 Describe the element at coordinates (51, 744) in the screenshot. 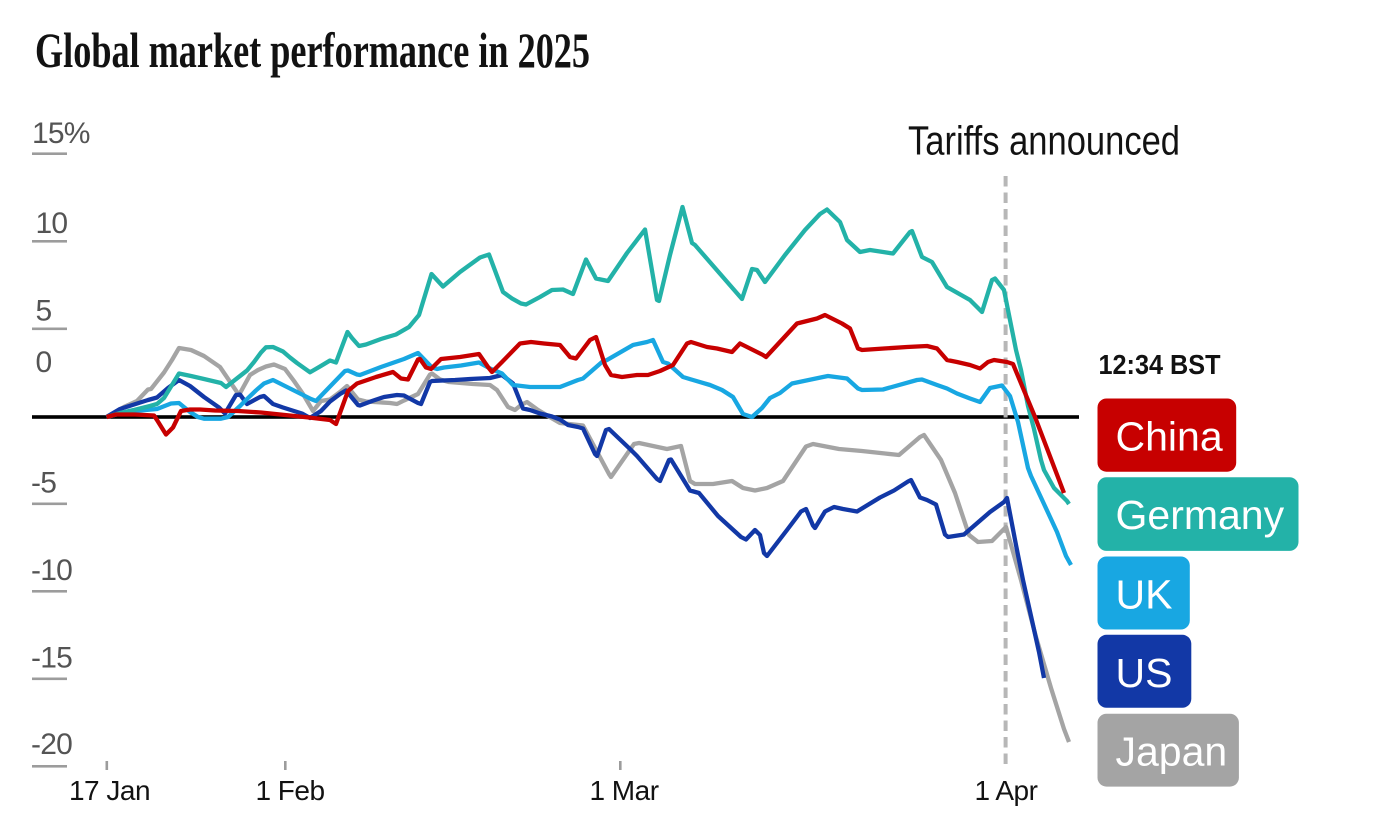

I see `svg-text: -20` at that location.